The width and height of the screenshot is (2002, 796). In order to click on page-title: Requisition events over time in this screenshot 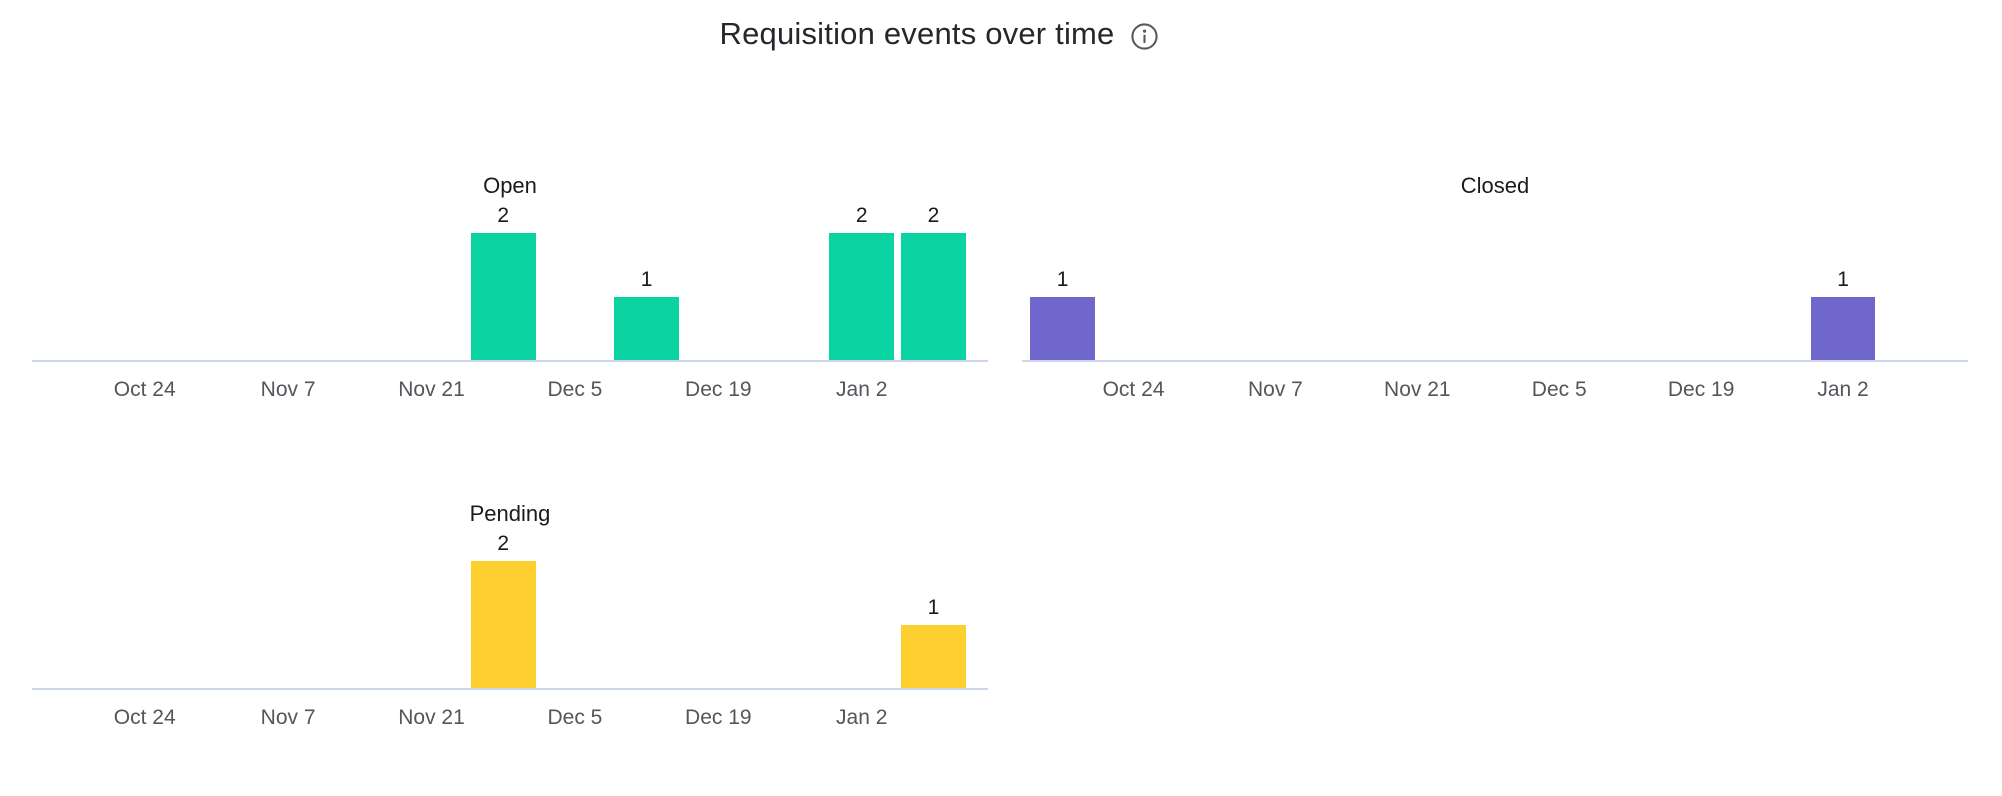, I will do `click(917, 33)`.